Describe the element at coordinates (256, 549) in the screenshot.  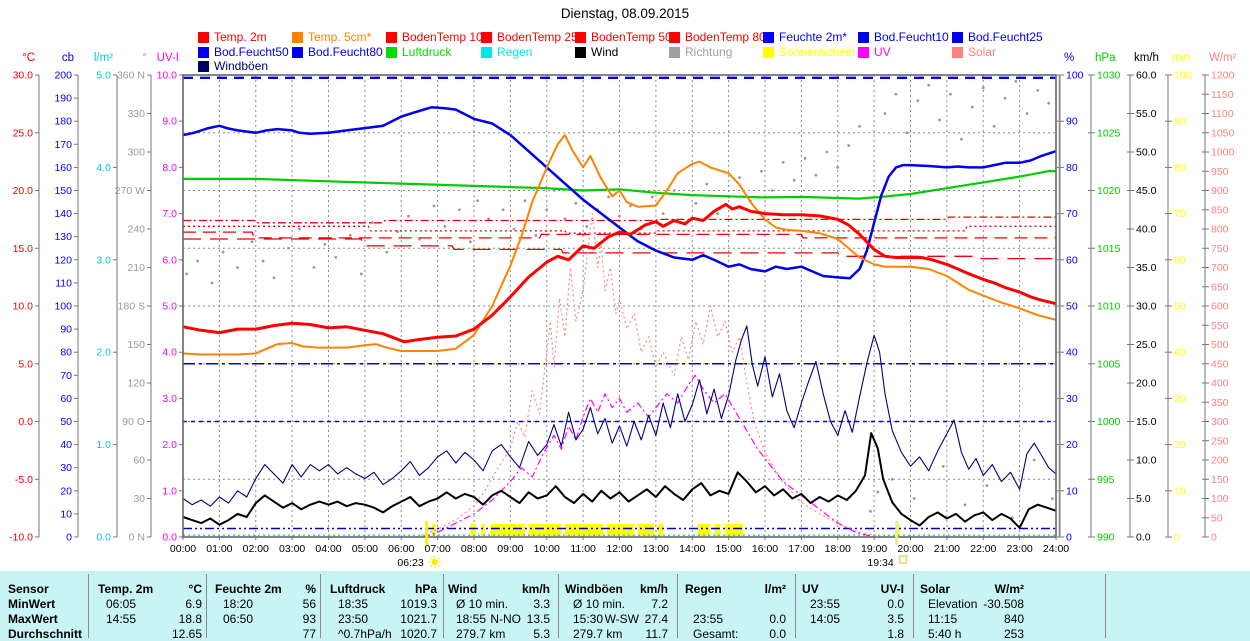
I see `svg-text: 02:00` at that location.